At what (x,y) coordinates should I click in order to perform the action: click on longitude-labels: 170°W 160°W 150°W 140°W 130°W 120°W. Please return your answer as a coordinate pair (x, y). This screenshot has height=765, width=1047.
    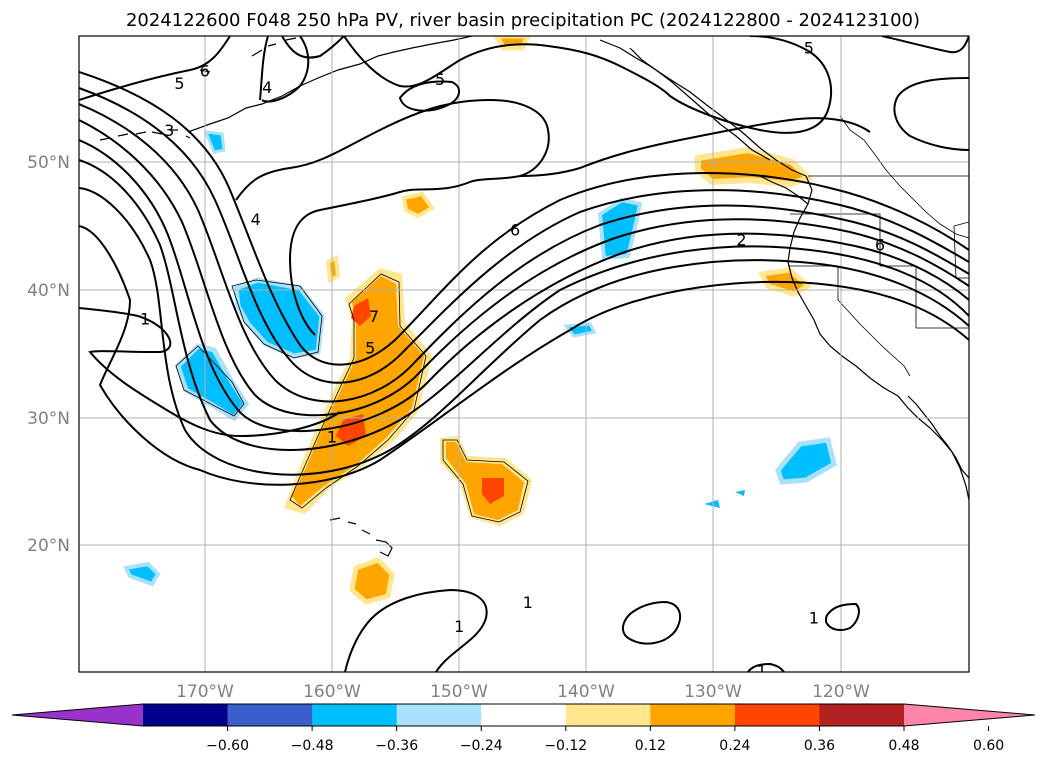
    Looking at the image, I should click on (523, 692).